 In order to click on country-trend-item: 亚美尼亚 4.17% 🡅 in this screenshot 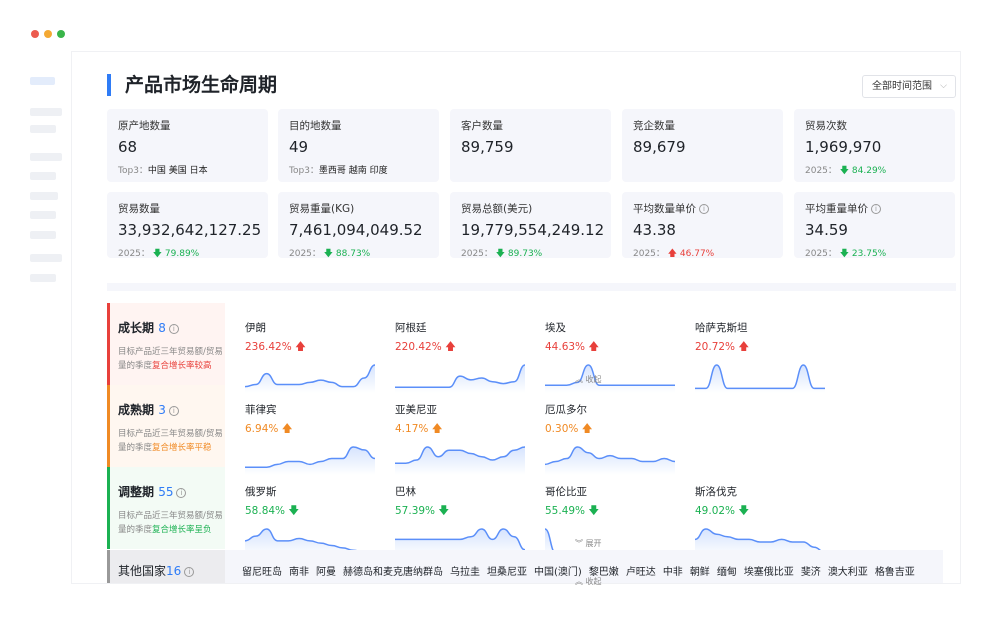, I will do `click(462, 438)`.